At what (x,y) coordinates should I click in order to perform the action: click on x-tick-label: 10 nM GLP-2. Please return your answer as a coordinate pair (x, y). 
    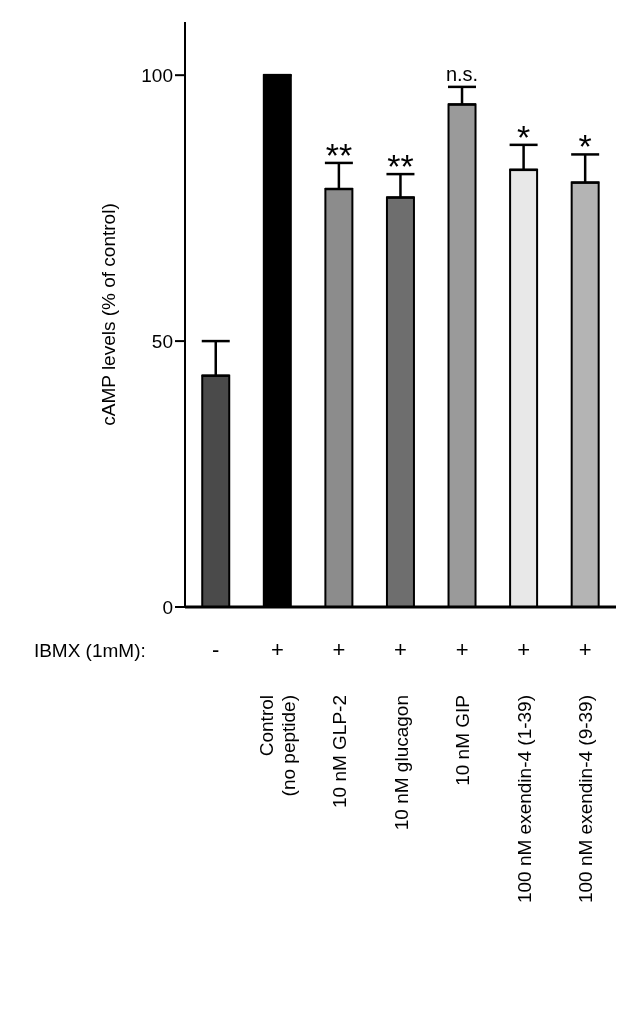
    Looking at the image, I should click on (339, 751).